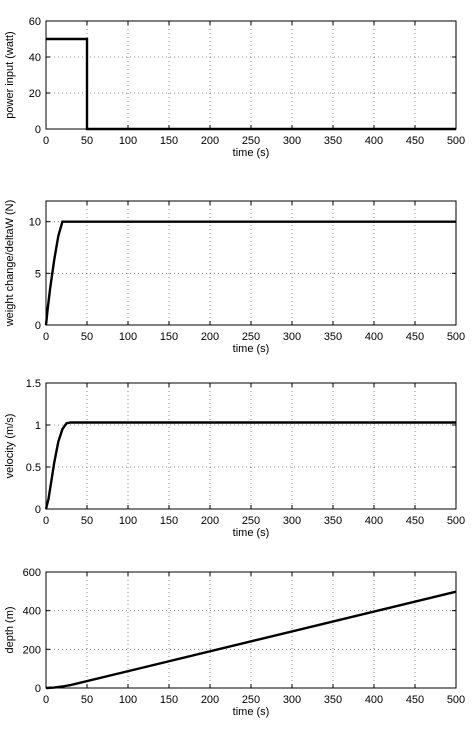 The height and width of the screenshot is (737, 474). I want to click on y-tick-label: 1, so click(38, 426).